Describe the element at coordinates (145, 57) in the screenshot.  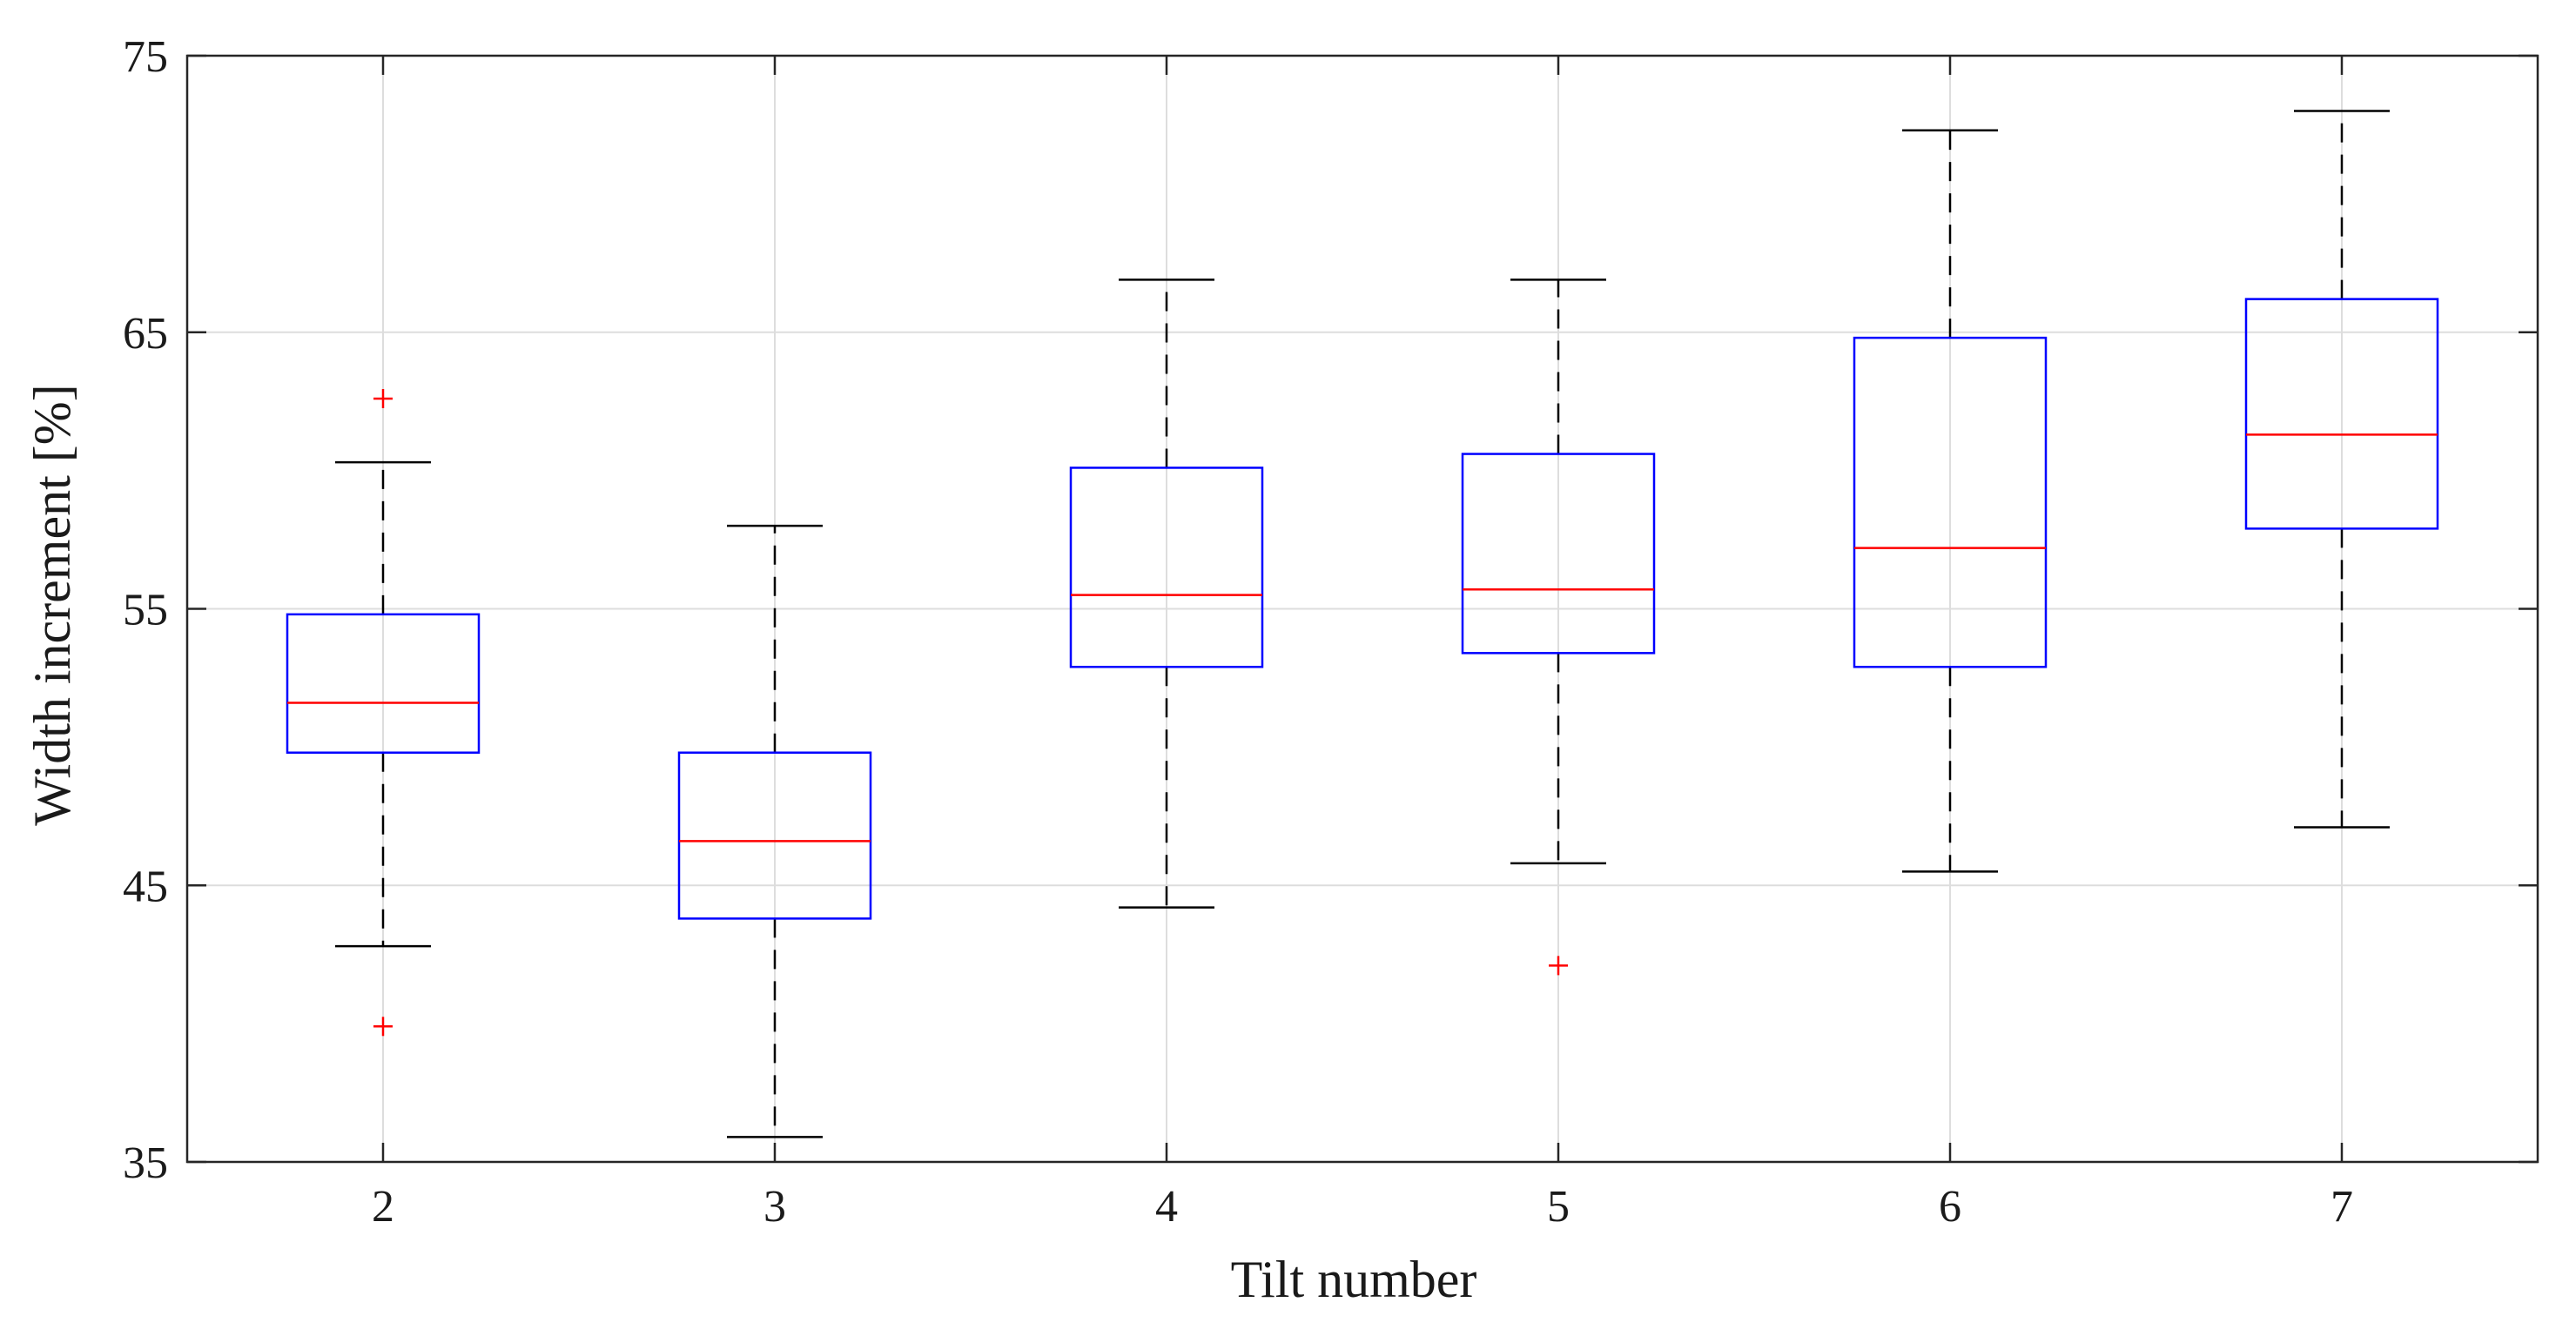
I see `y-tick-label: 75` at that location.